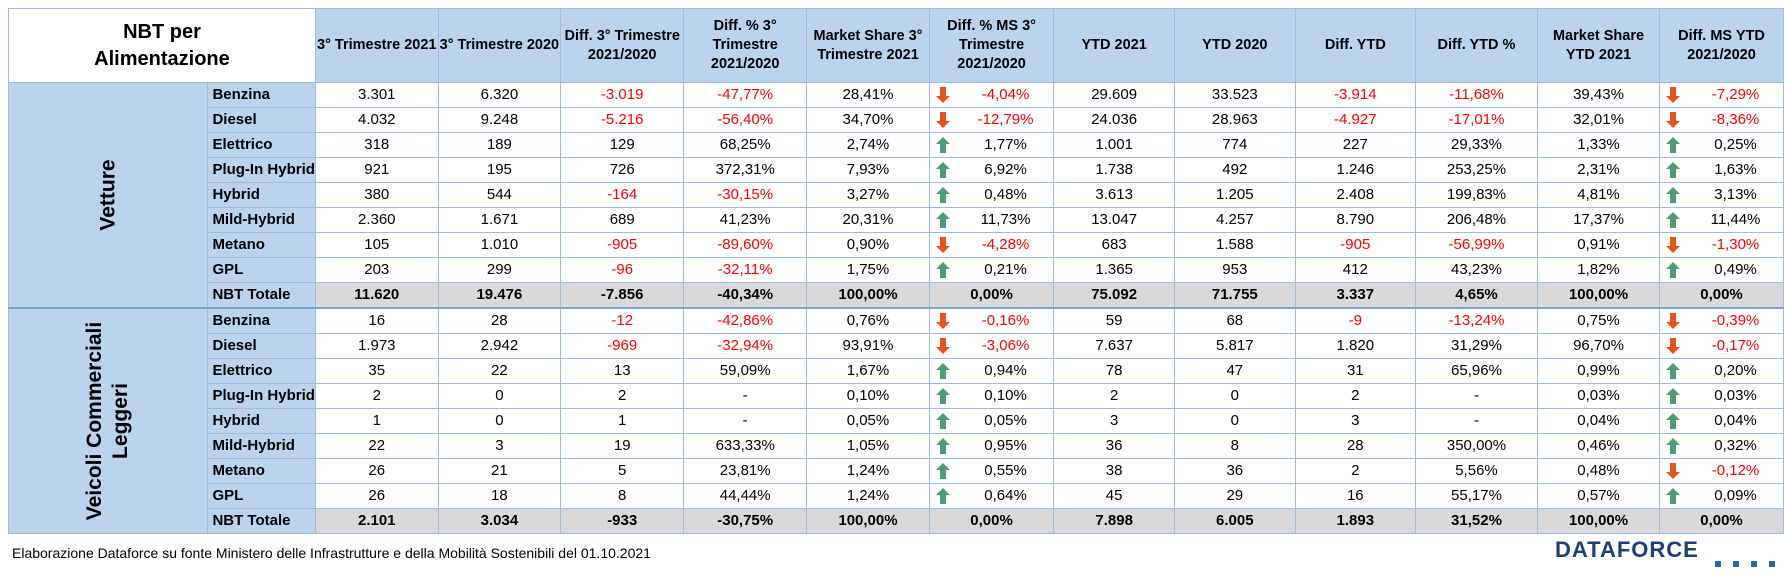 Image resolution: width=1784 pixels, height=578 pixels. What do you see at coordinates (1234, 521) in the screenshot?
I see `table-cell: 6.005` at bounding box center [1234, 521].